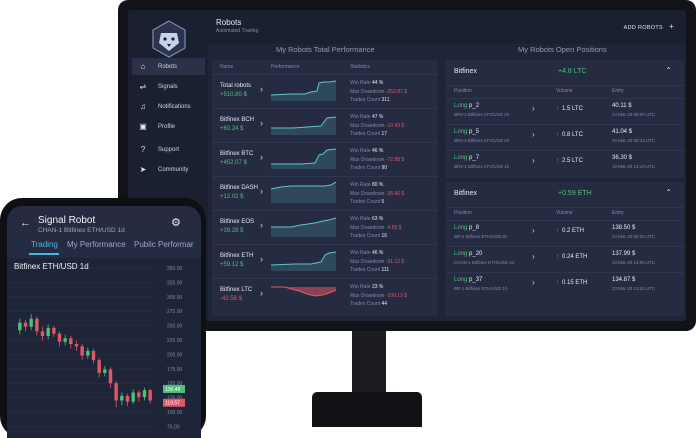 This screenshot has width=696, height=438. What do you see at coordinates (466, 228) in the screenshot?
I see `position-name: Long p_8` at bounding box center [466, 228].